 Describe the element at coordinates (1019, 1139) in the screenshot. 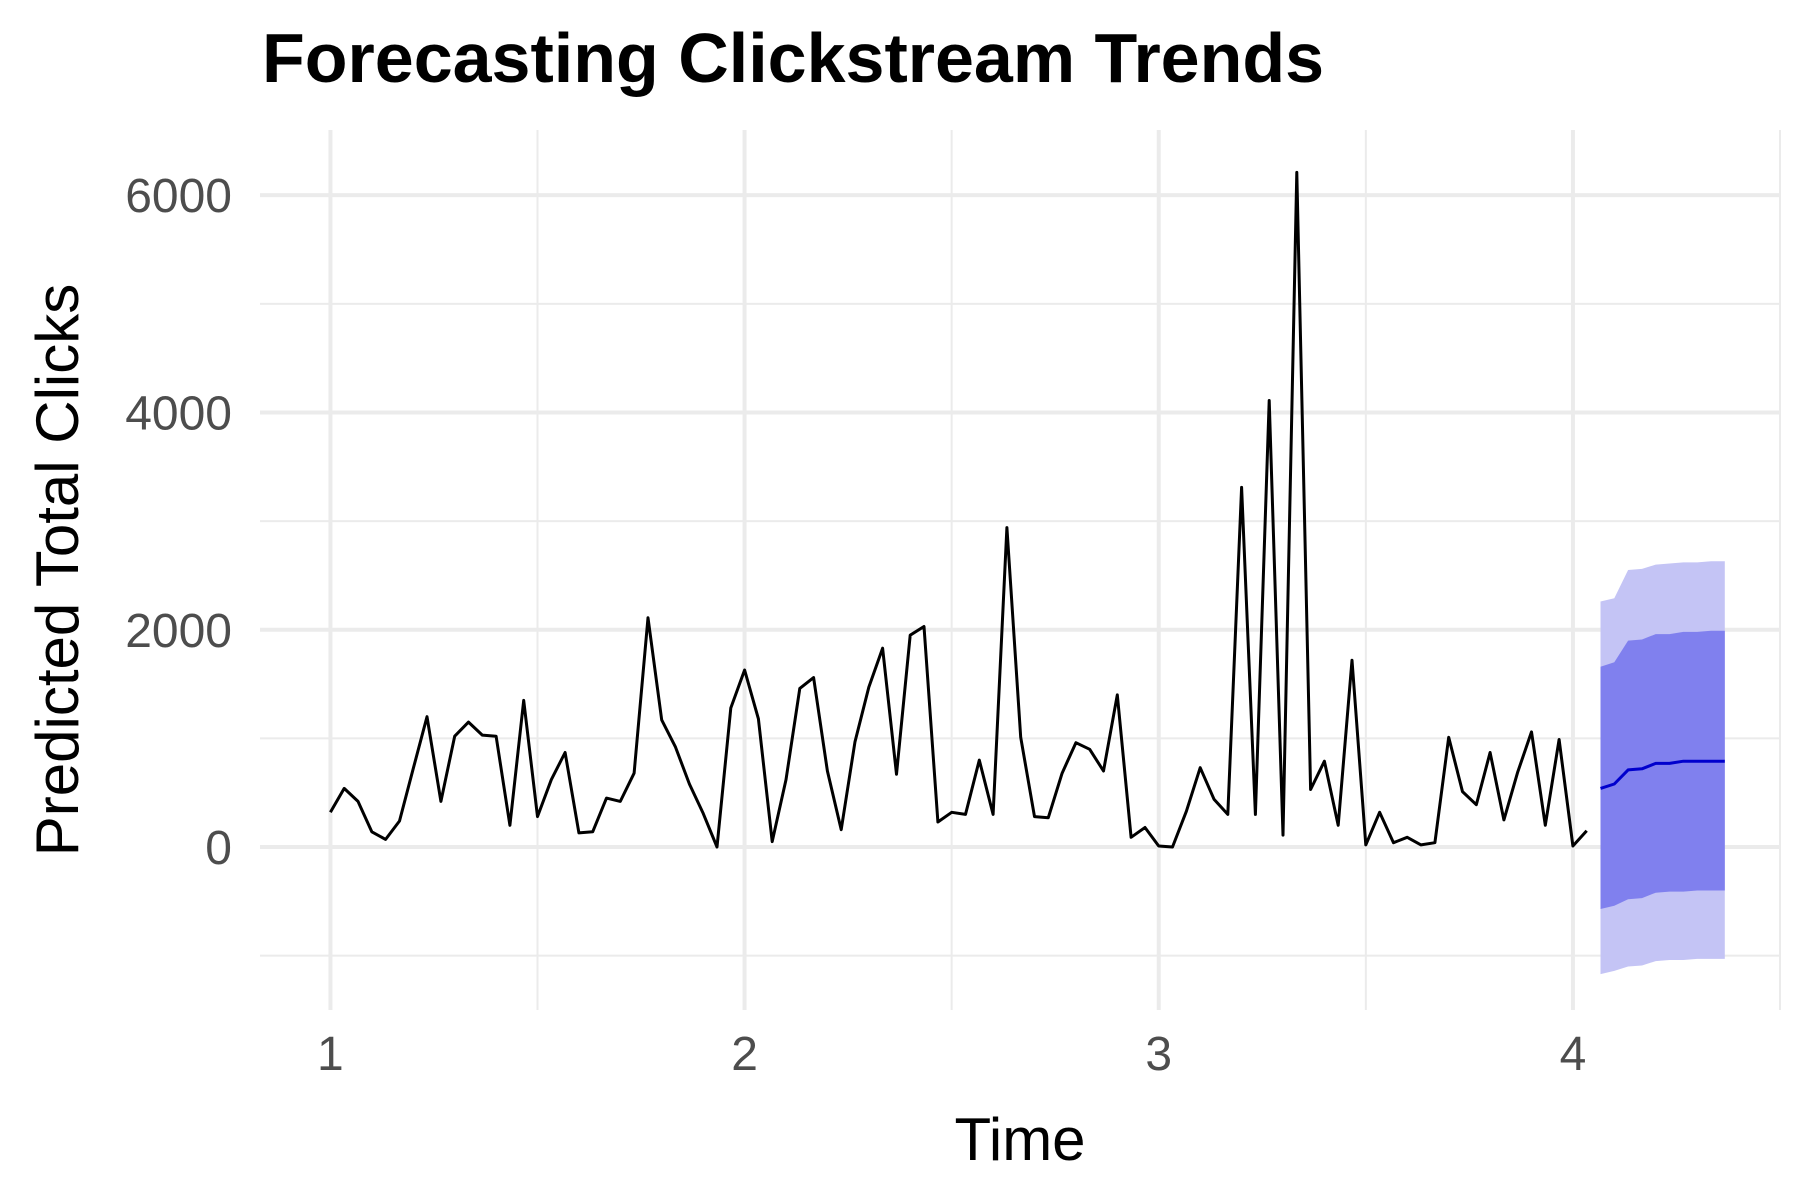

I see `x-axis-label: Time` at that location.